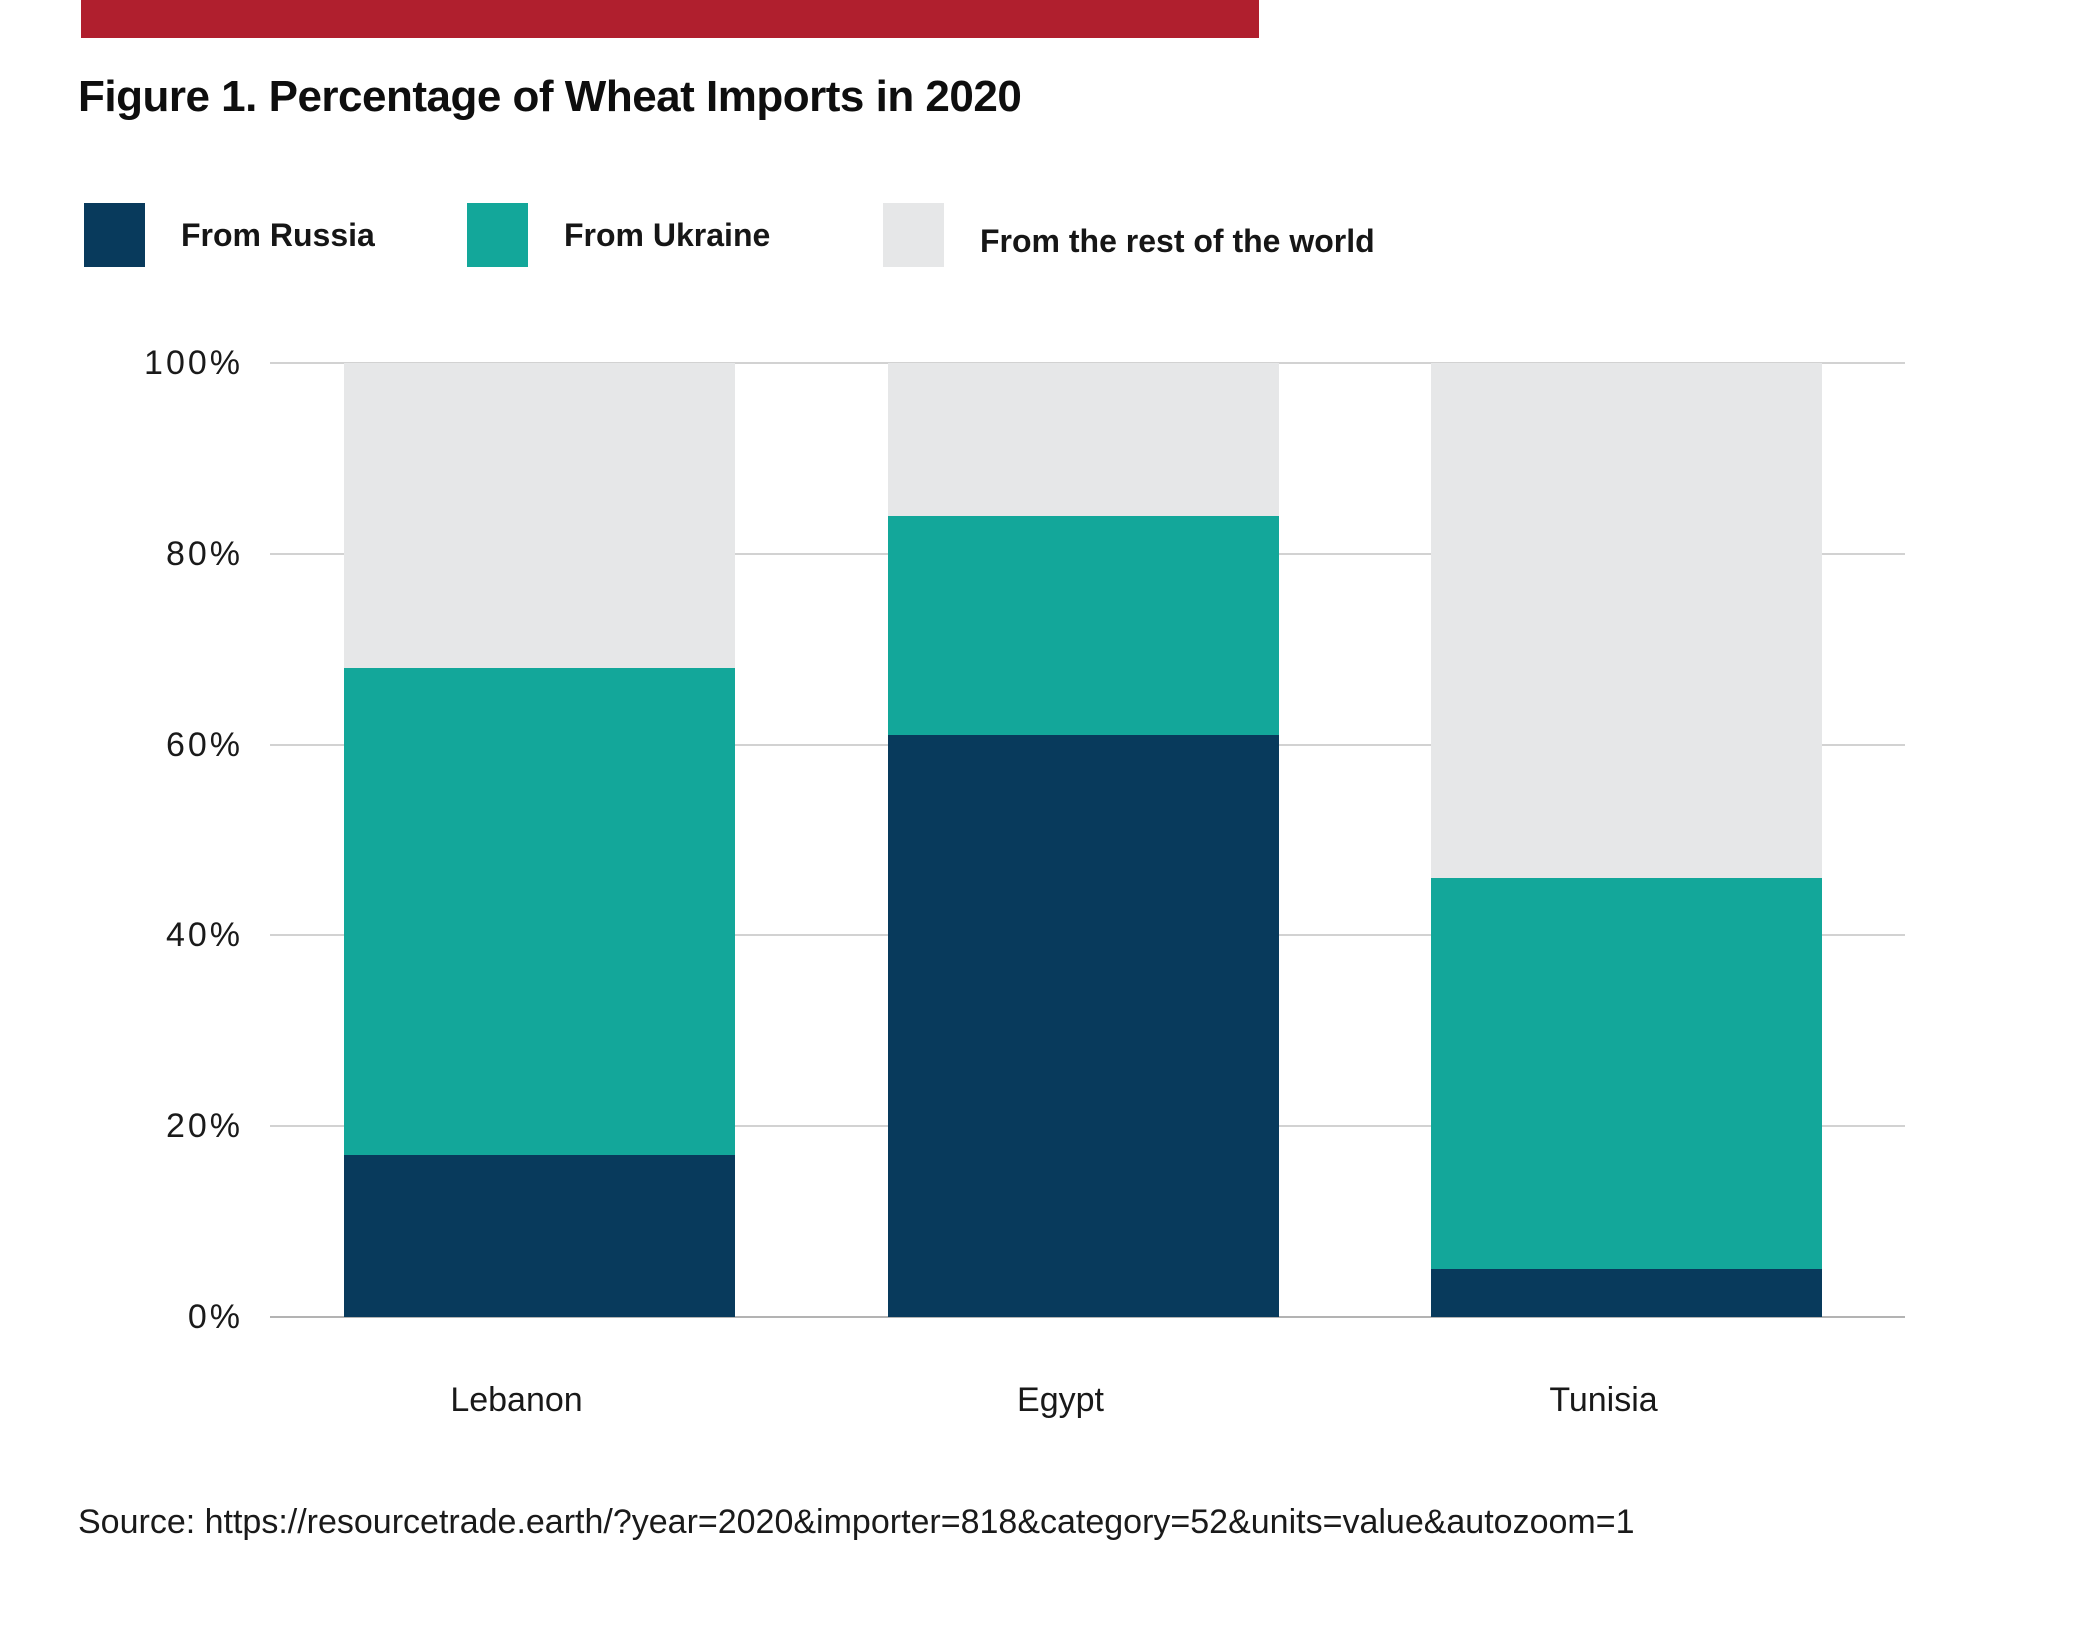  I want to click on legend-label-rest-of-world: From the rest of the world, so click(1177, 240).